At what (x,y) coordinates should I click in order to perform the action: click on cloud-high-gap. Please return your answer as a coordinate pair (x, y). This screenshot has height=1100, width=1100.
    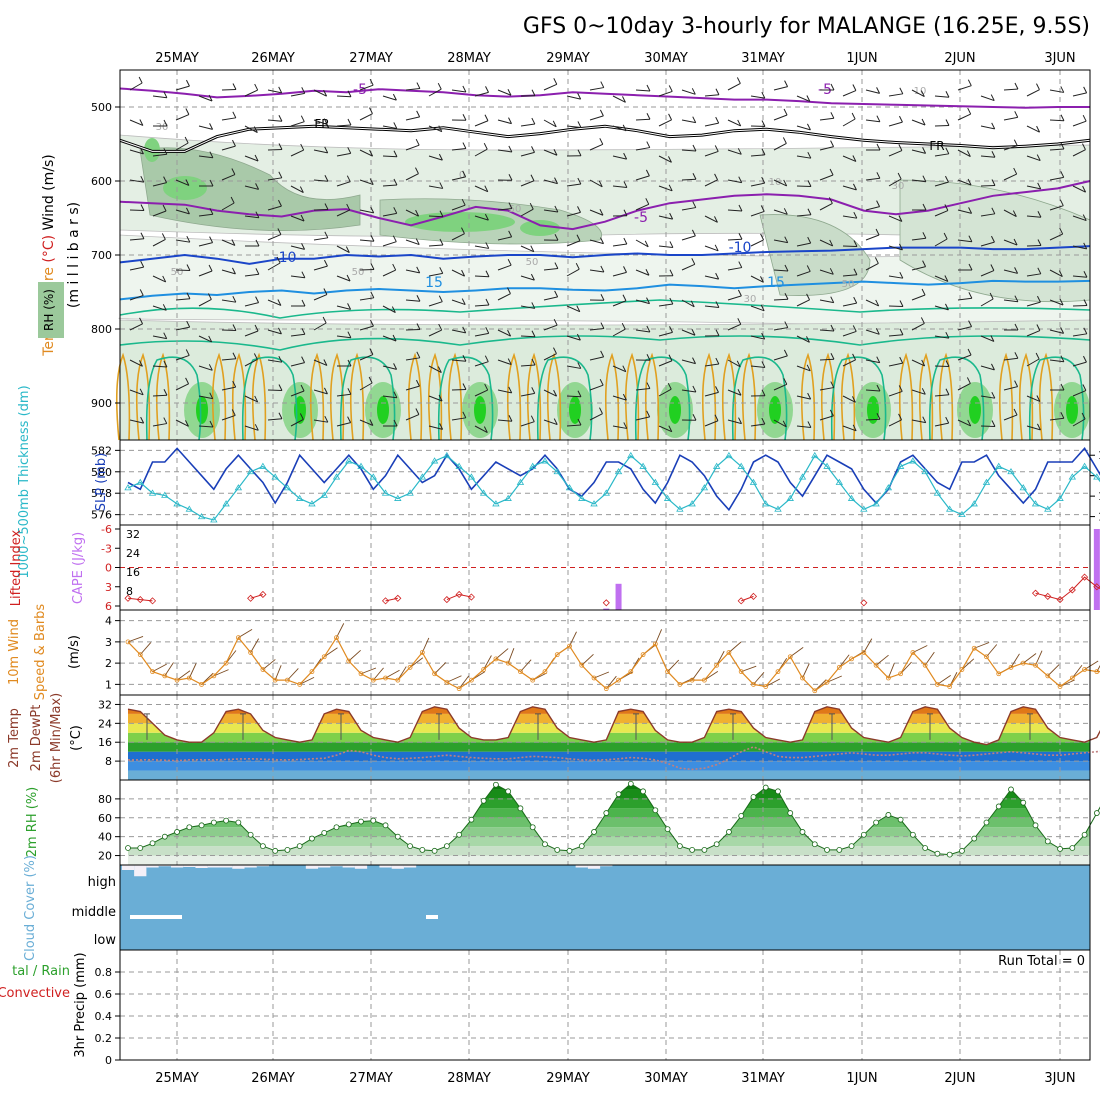
    Looking at the image, I should click on (324, 866).